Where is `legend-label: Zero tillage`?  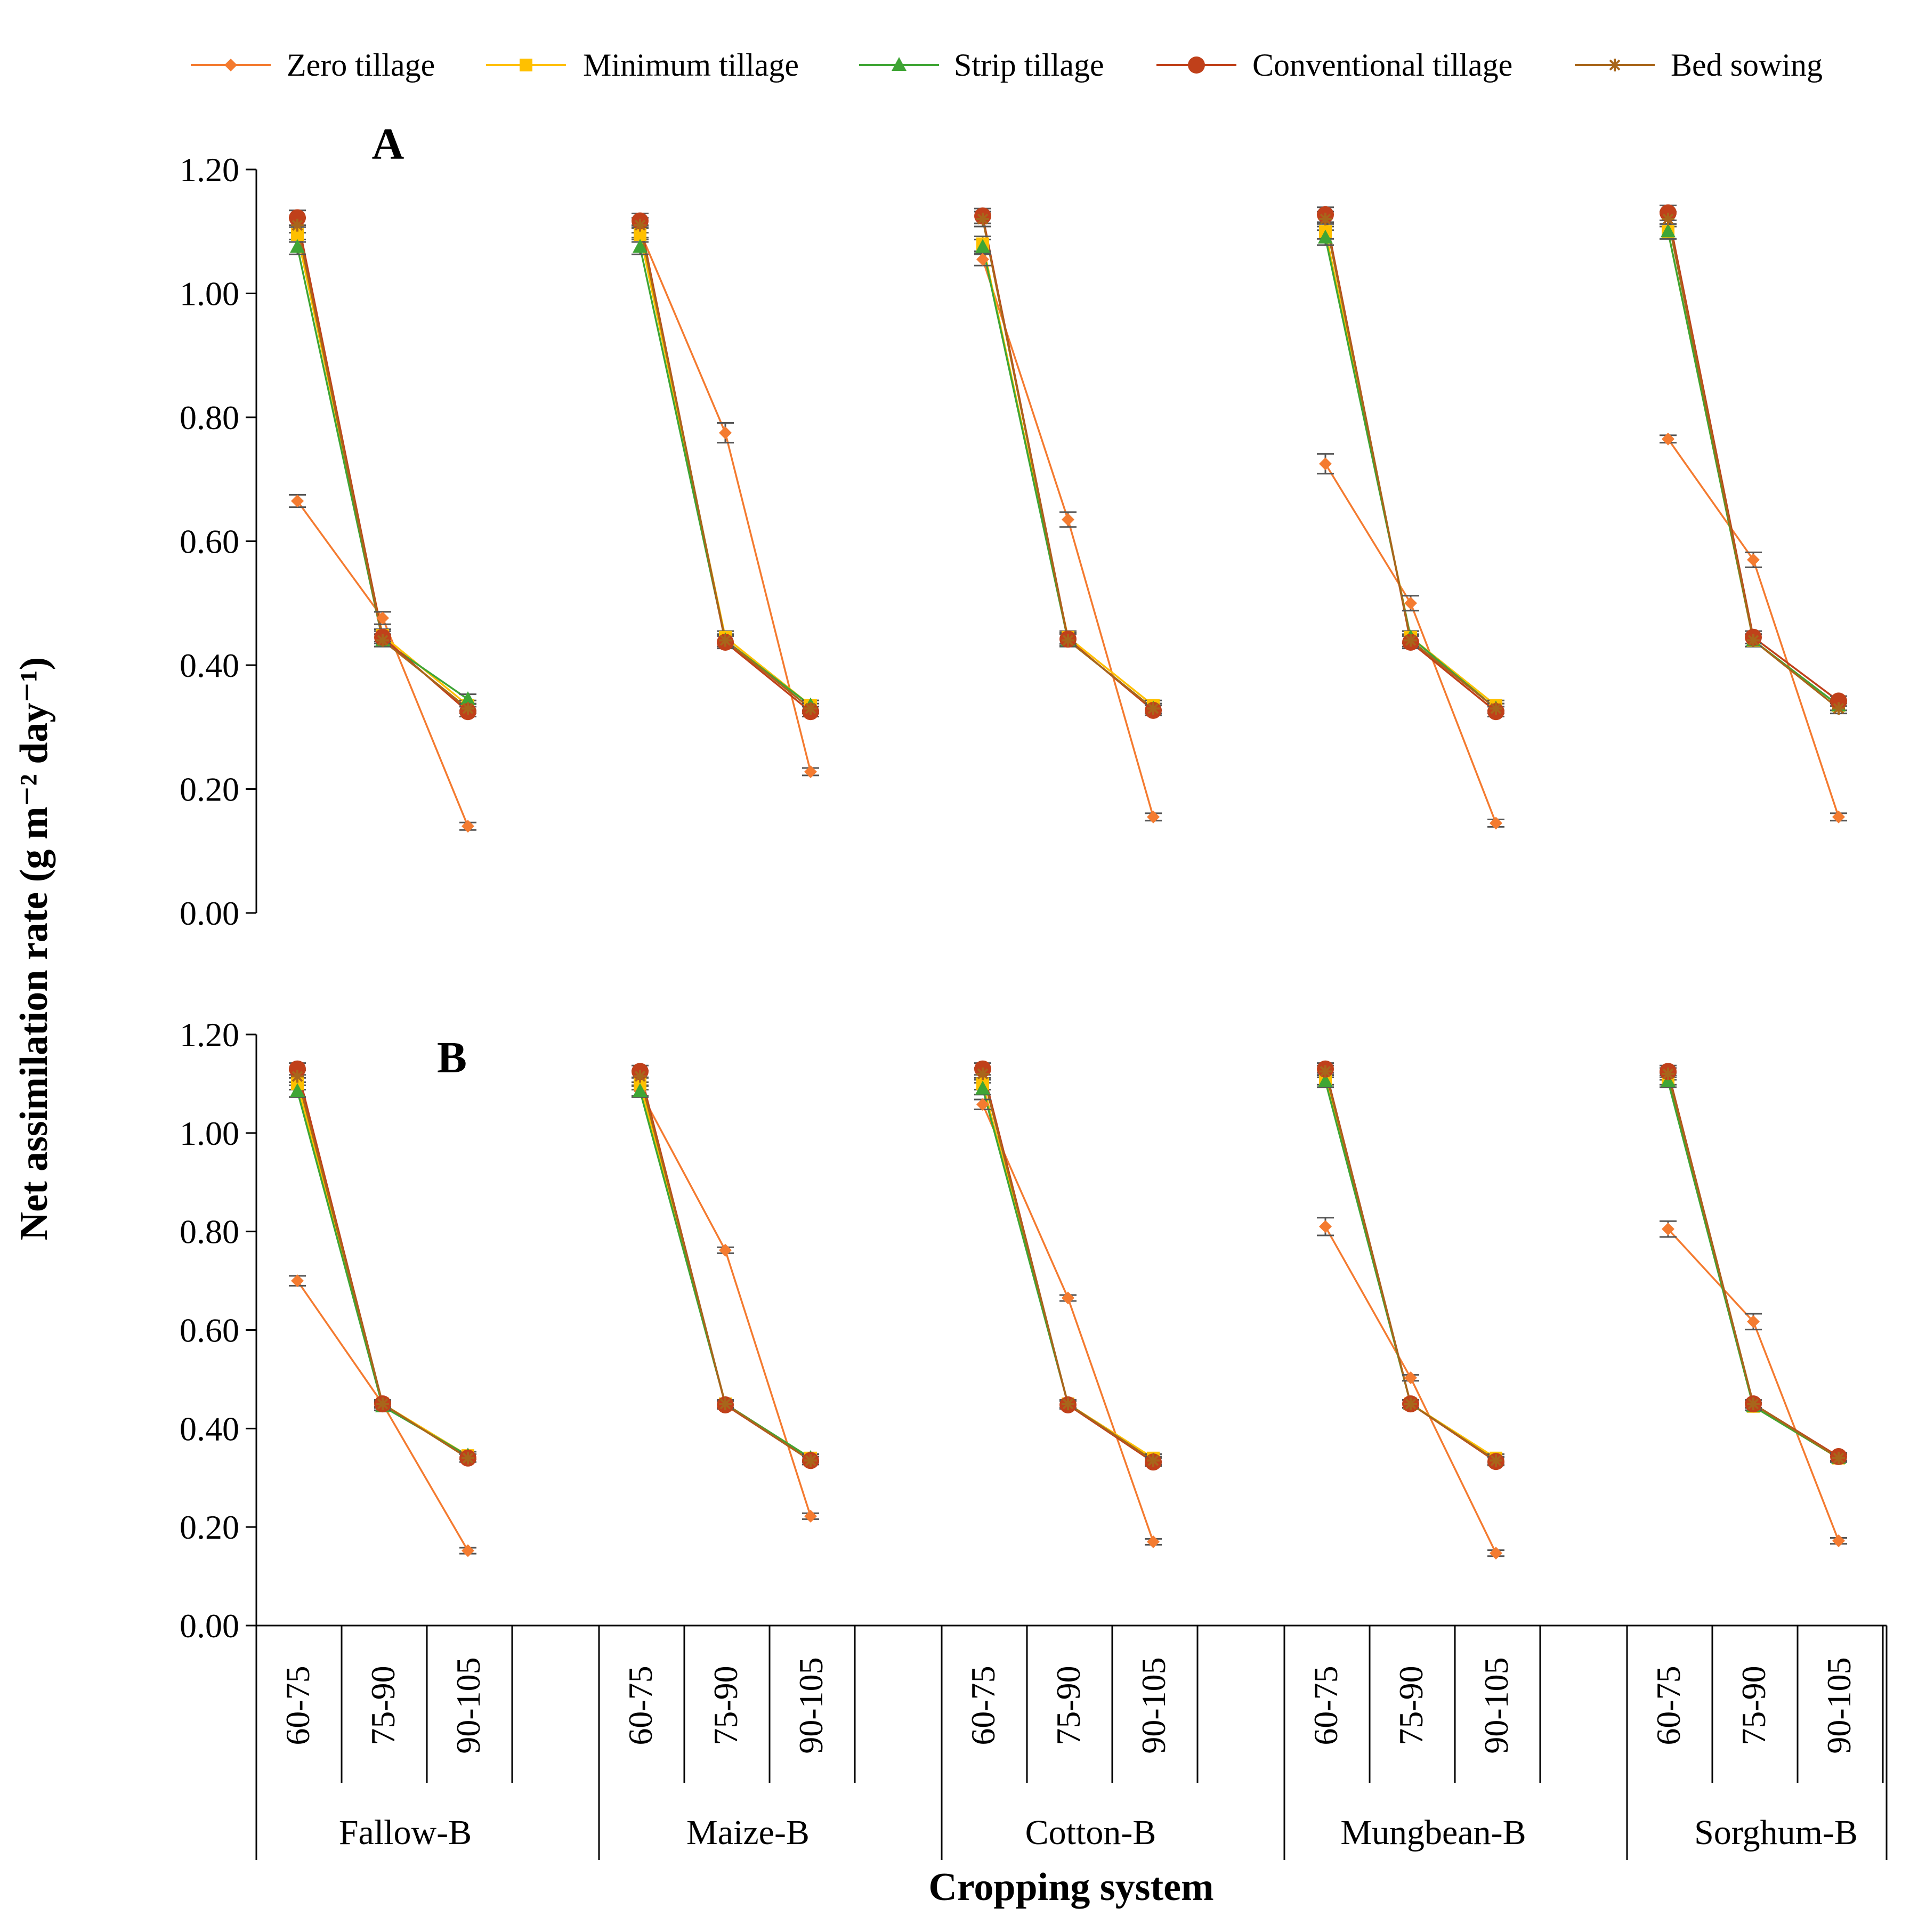
legend-label: Zero tillage is located at coordinates (361, 65).